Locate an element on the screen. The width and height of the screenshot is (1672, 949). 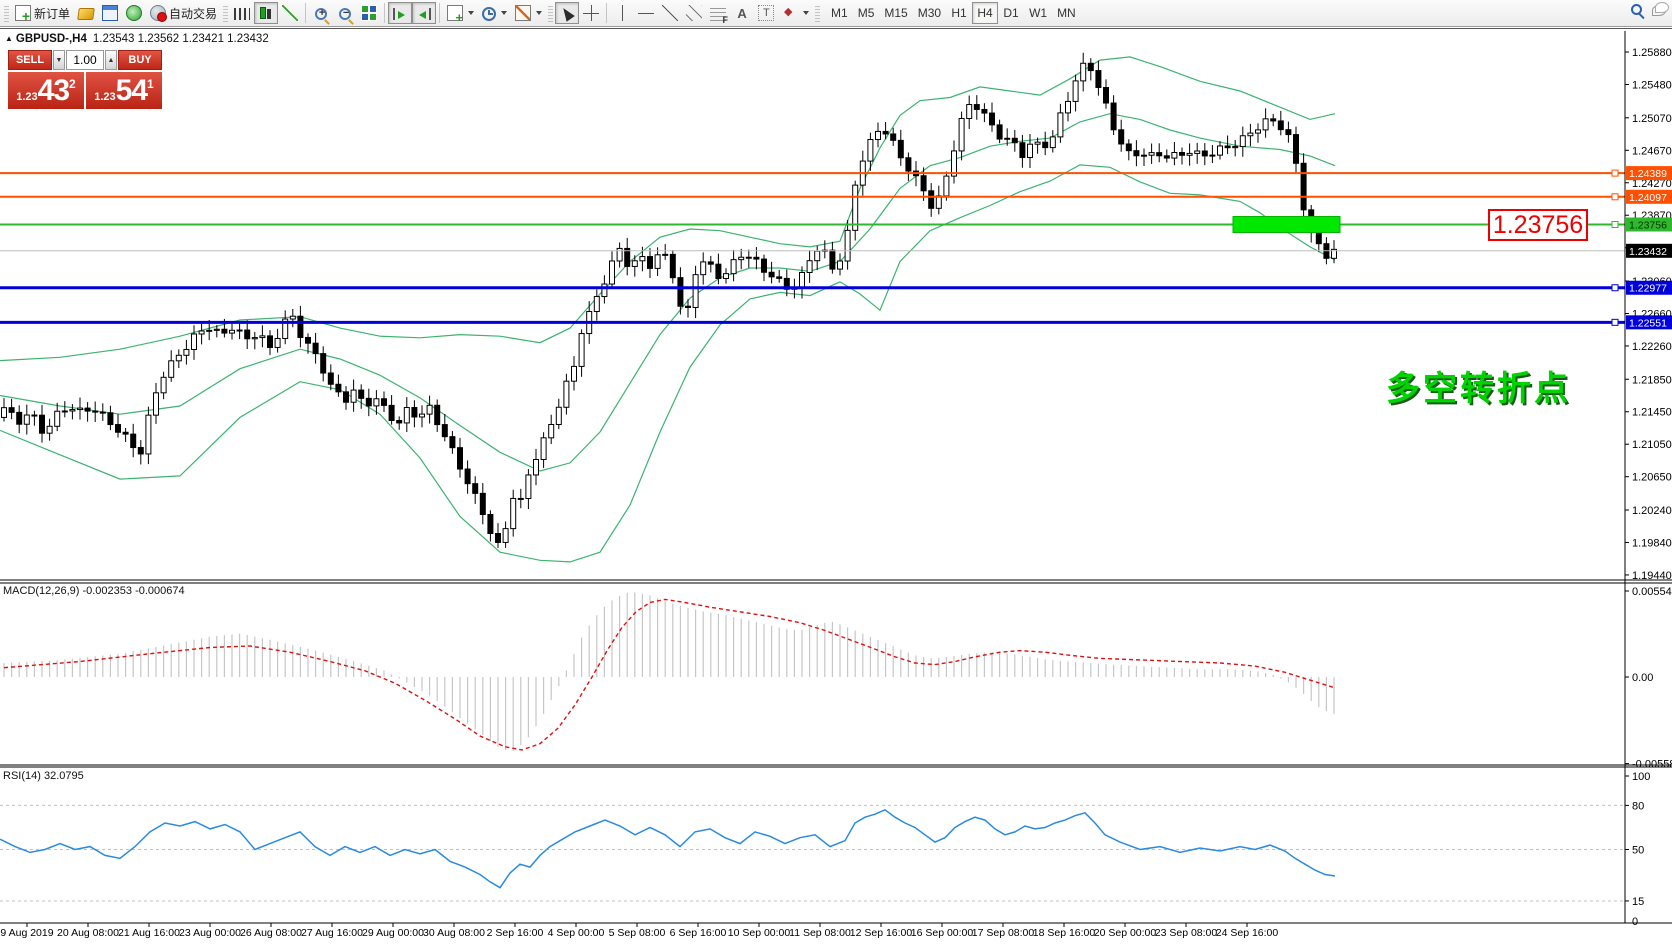
volume-up-button: ▲ is located at coordinates (111, 60).